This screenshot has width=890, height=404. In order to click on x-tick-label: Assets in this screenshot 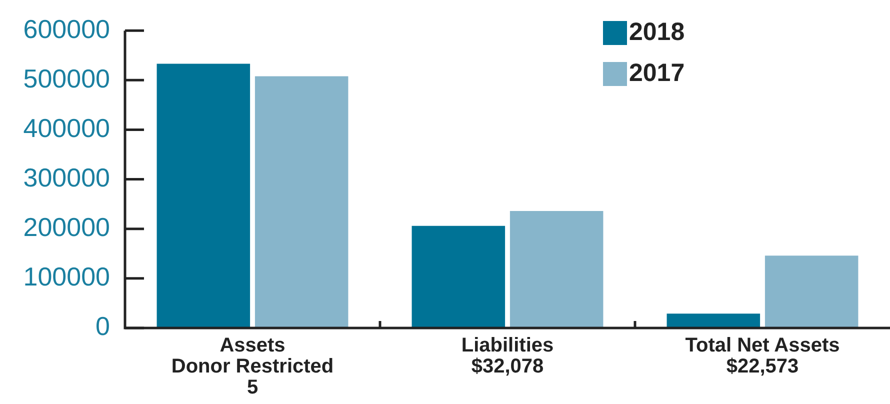, I will do `click(253, 345)`.